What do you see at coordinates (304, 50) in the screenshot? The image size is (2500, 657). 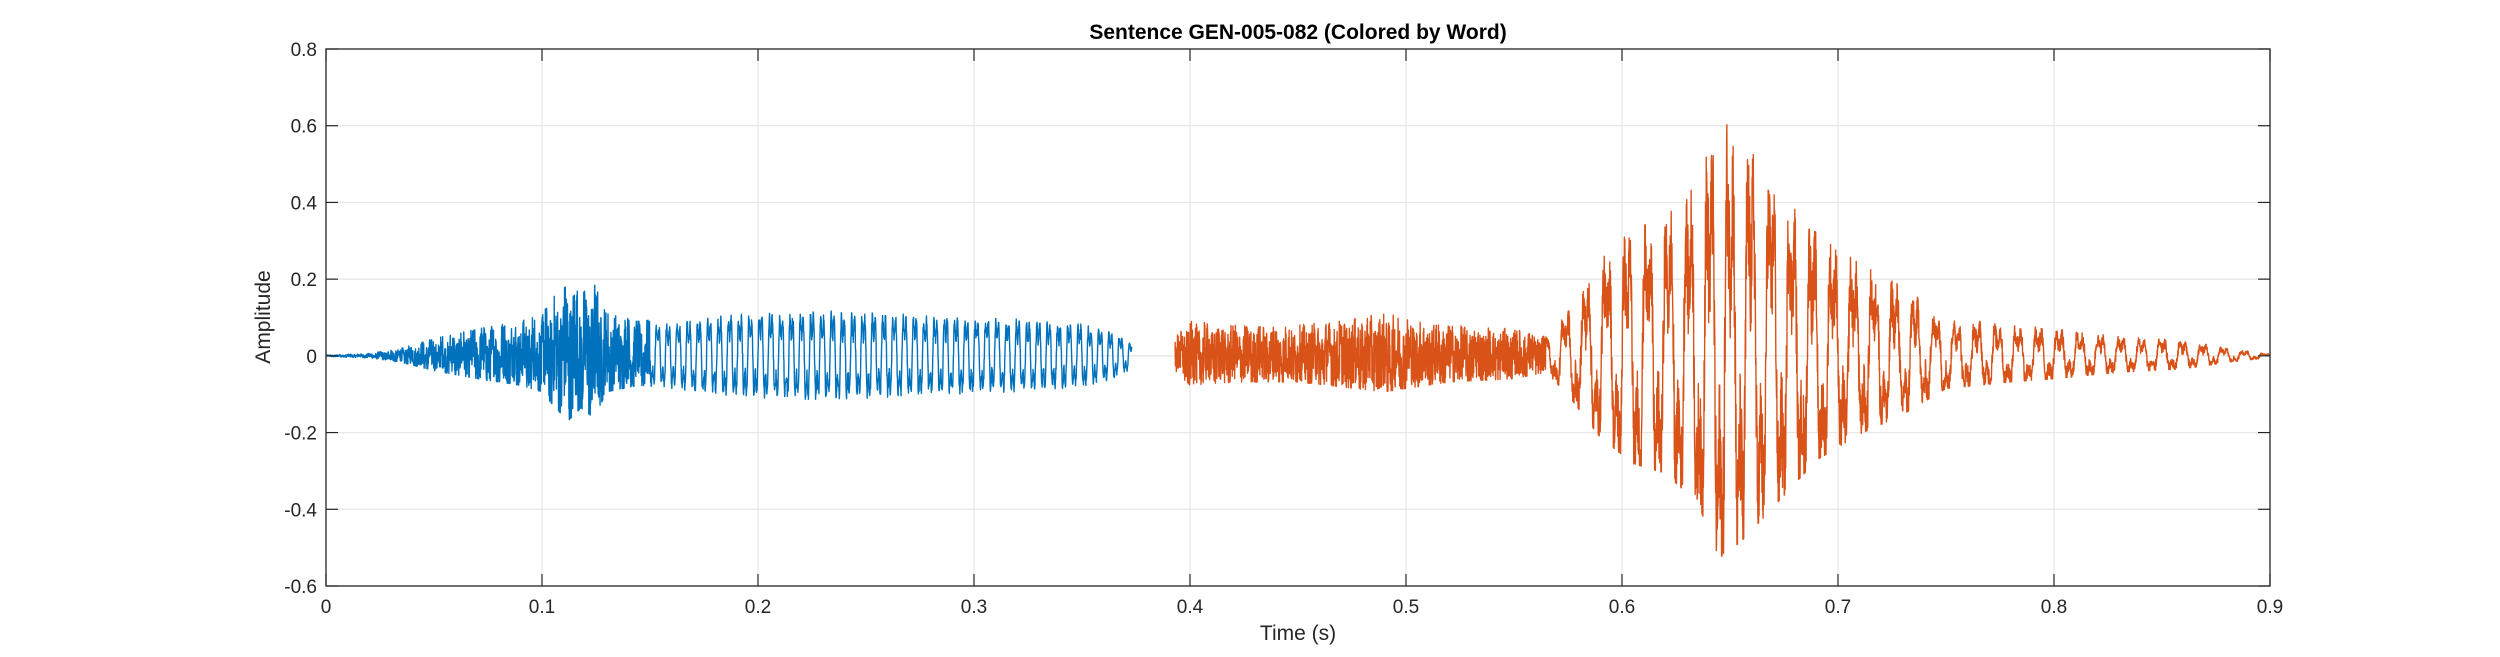 I see `y-tick-label: 0.8` at bounding box center [304, 50].